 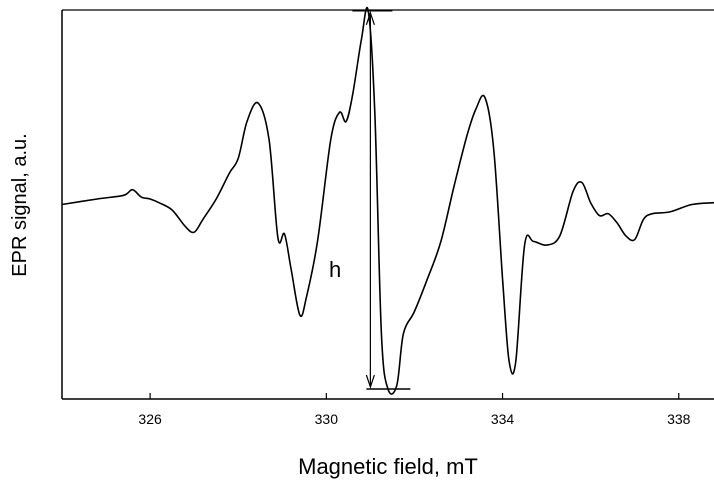 I want to click on x-axis-ticks: 326 330 334 338, so click(x=414, y=410).